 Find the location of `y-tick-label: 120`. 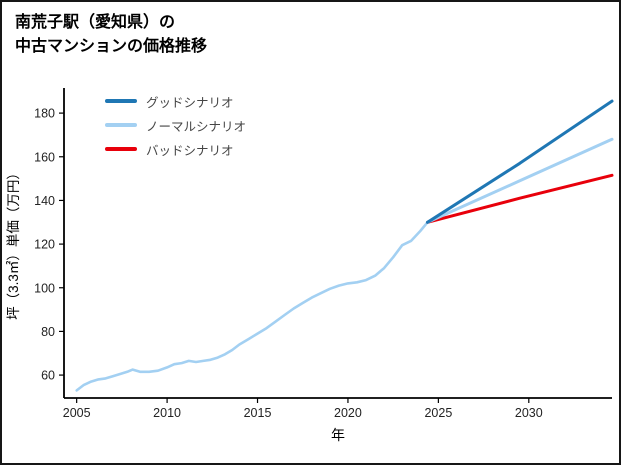

y-tick-label: 120 is located at coordinates (44, 245).